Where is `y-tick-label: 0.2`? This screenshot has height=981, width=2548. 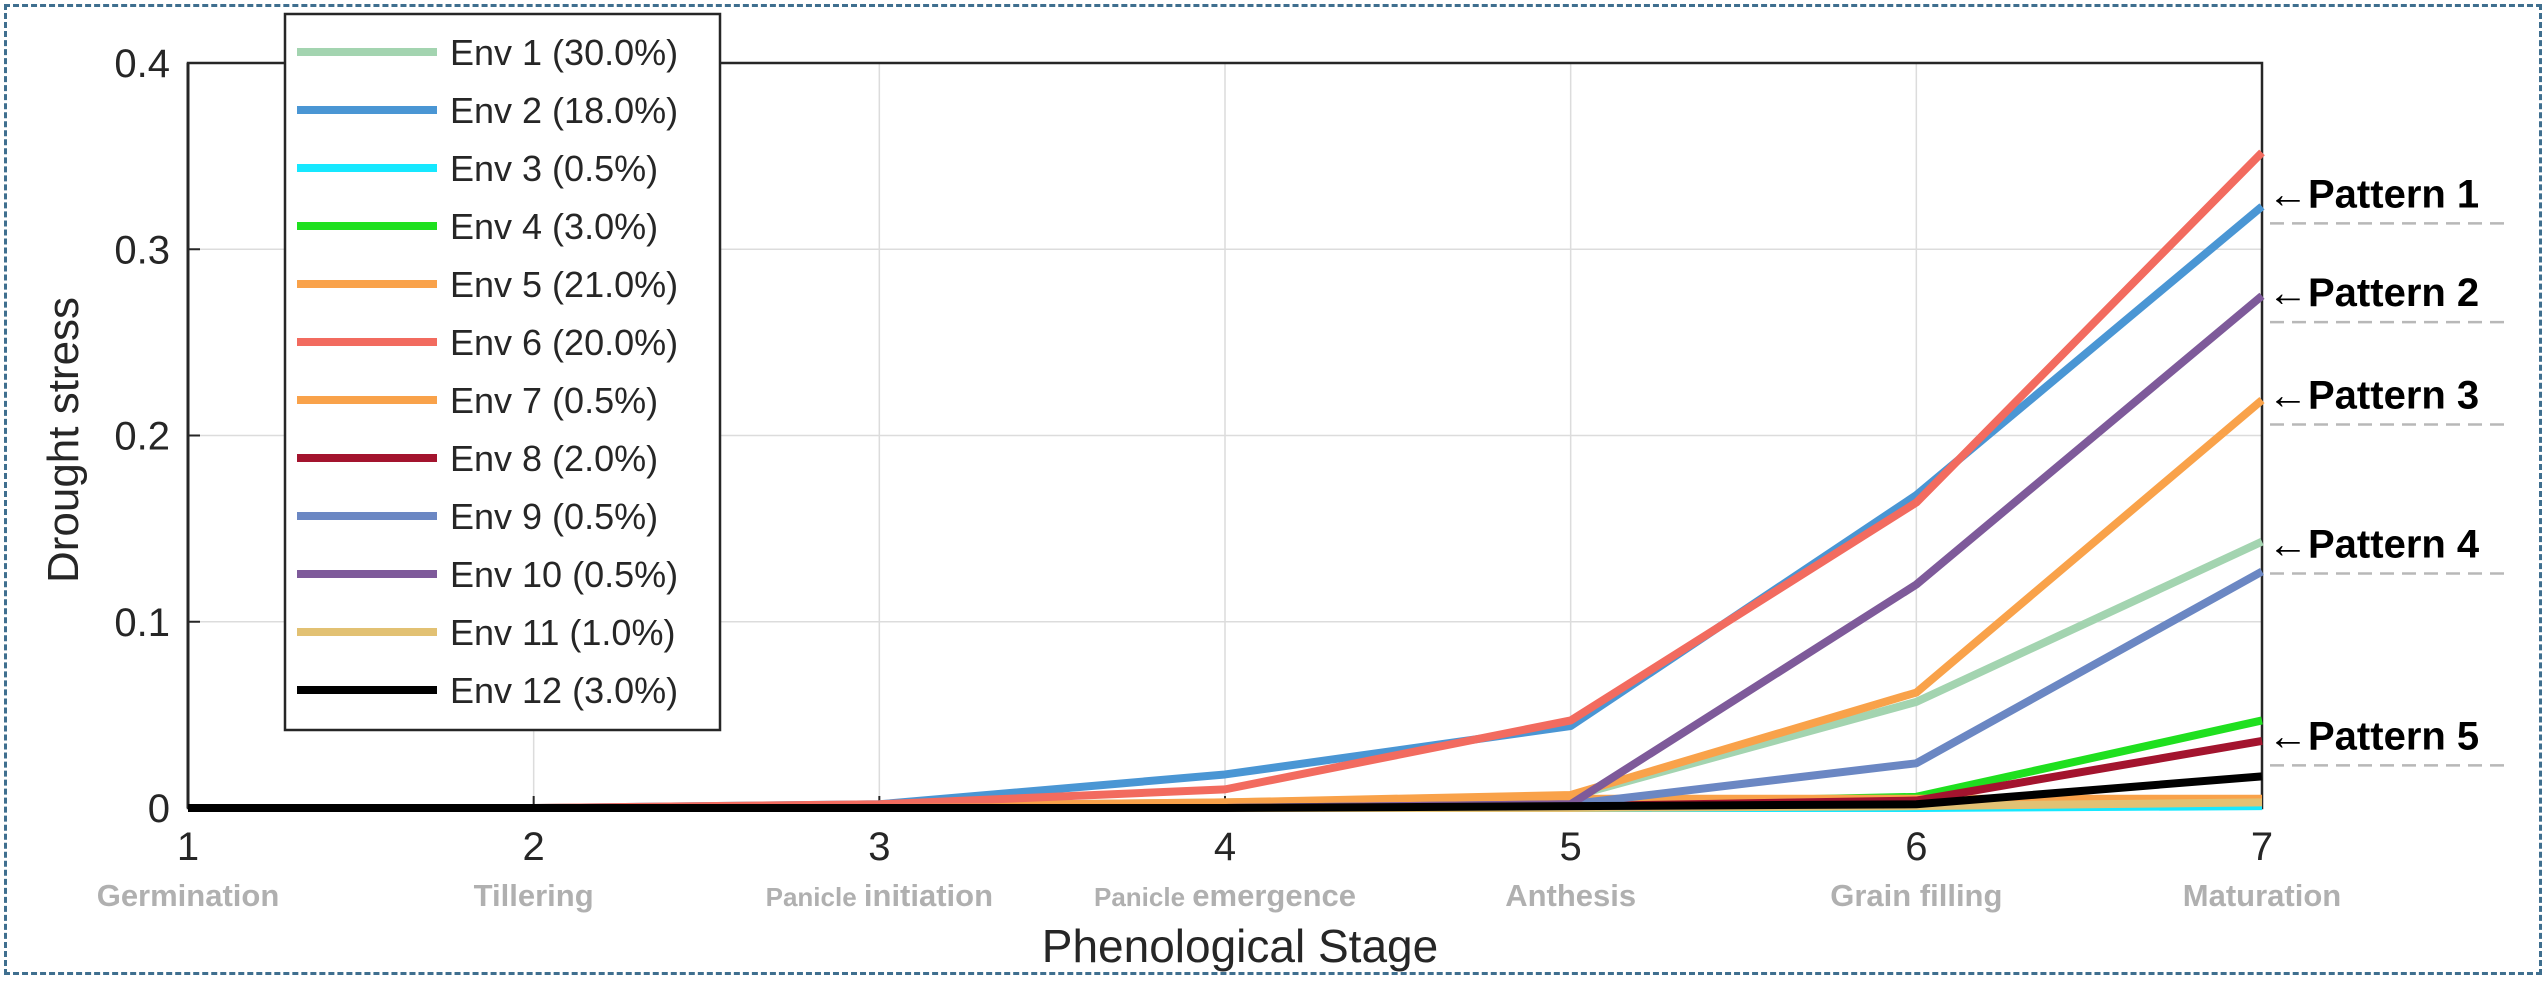 y-tick-label: 0.2 is located at coordinates (142, 437).